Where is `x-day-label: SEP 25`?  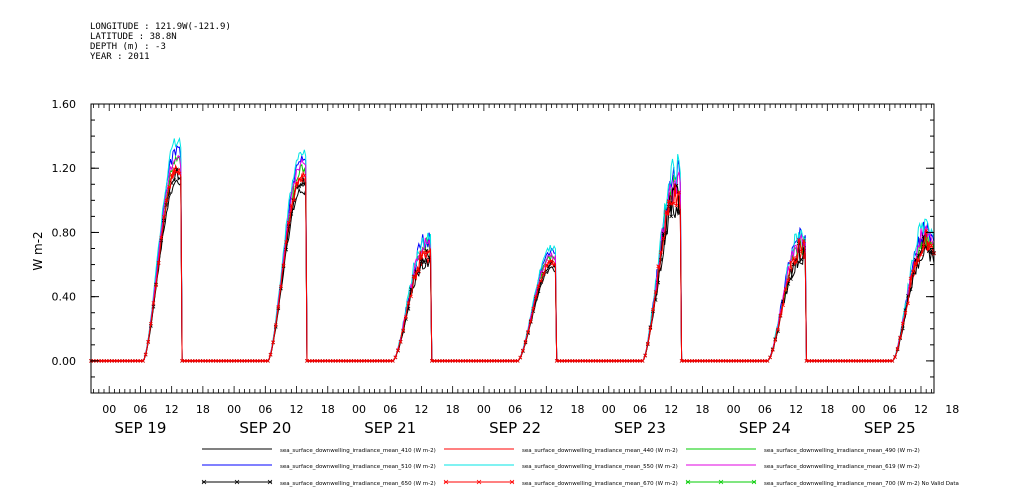 x-day-label: SEP 25 is located at coordinates (890, 428).